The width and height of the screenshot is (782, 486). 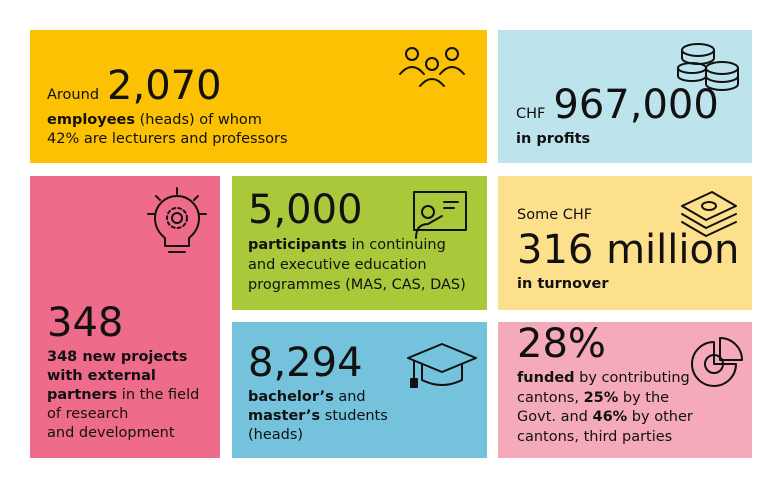 I want to click on description-line: cantons, third parties, so click(x=605, y=438).